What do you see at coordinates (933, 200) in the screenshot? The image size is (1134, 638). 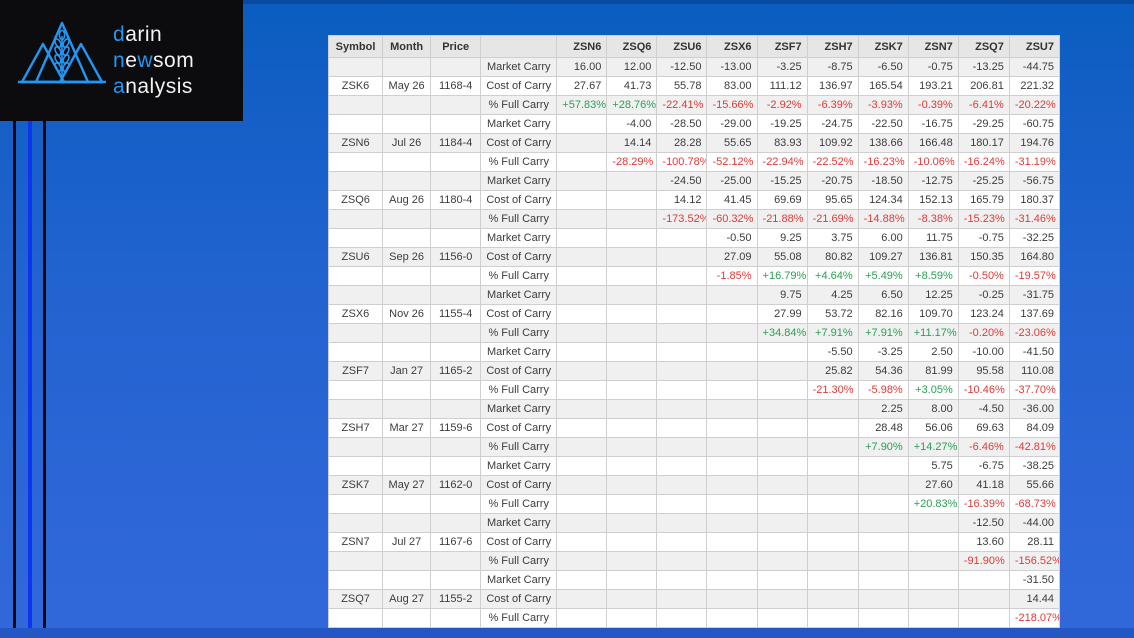 I see `value-cell: 152.13` at bounding box center [933, 200].